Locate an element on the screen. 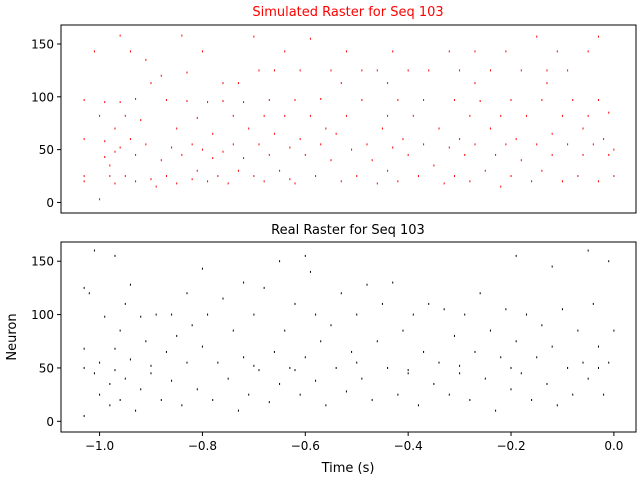 The height and width of the screenshot is (480, 640). x-tick-label: 0.0 is located at coordinates (613, 446).